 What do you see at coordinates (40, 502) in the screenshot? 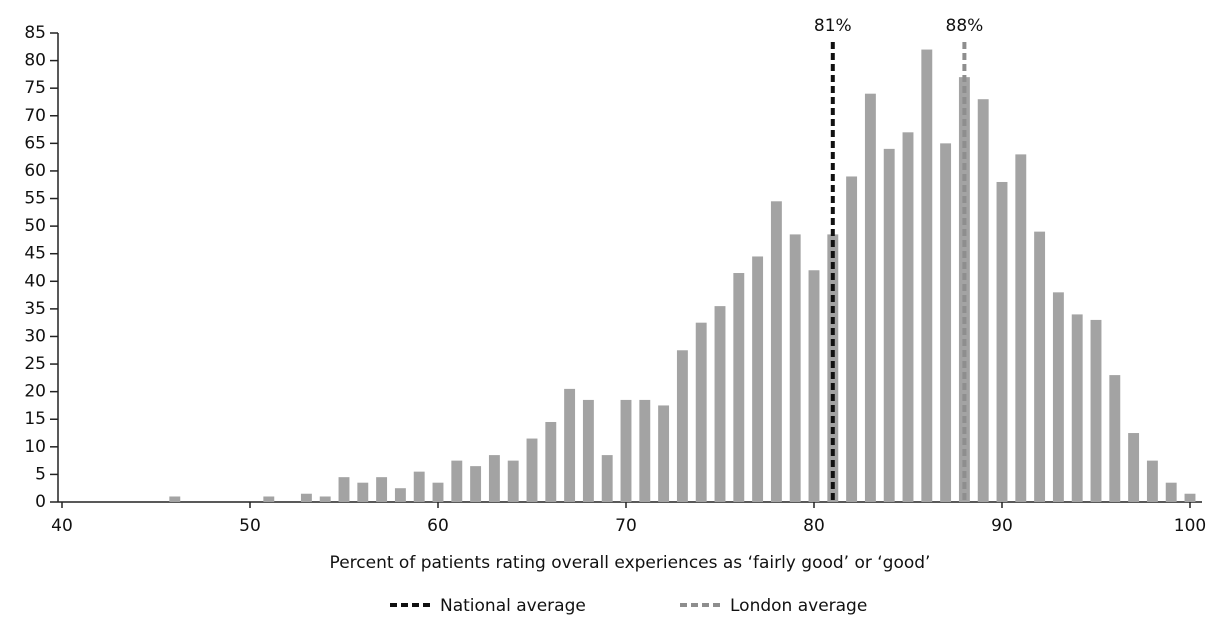
I see `y-tick-label: 0` at bounding box center [40, 502].